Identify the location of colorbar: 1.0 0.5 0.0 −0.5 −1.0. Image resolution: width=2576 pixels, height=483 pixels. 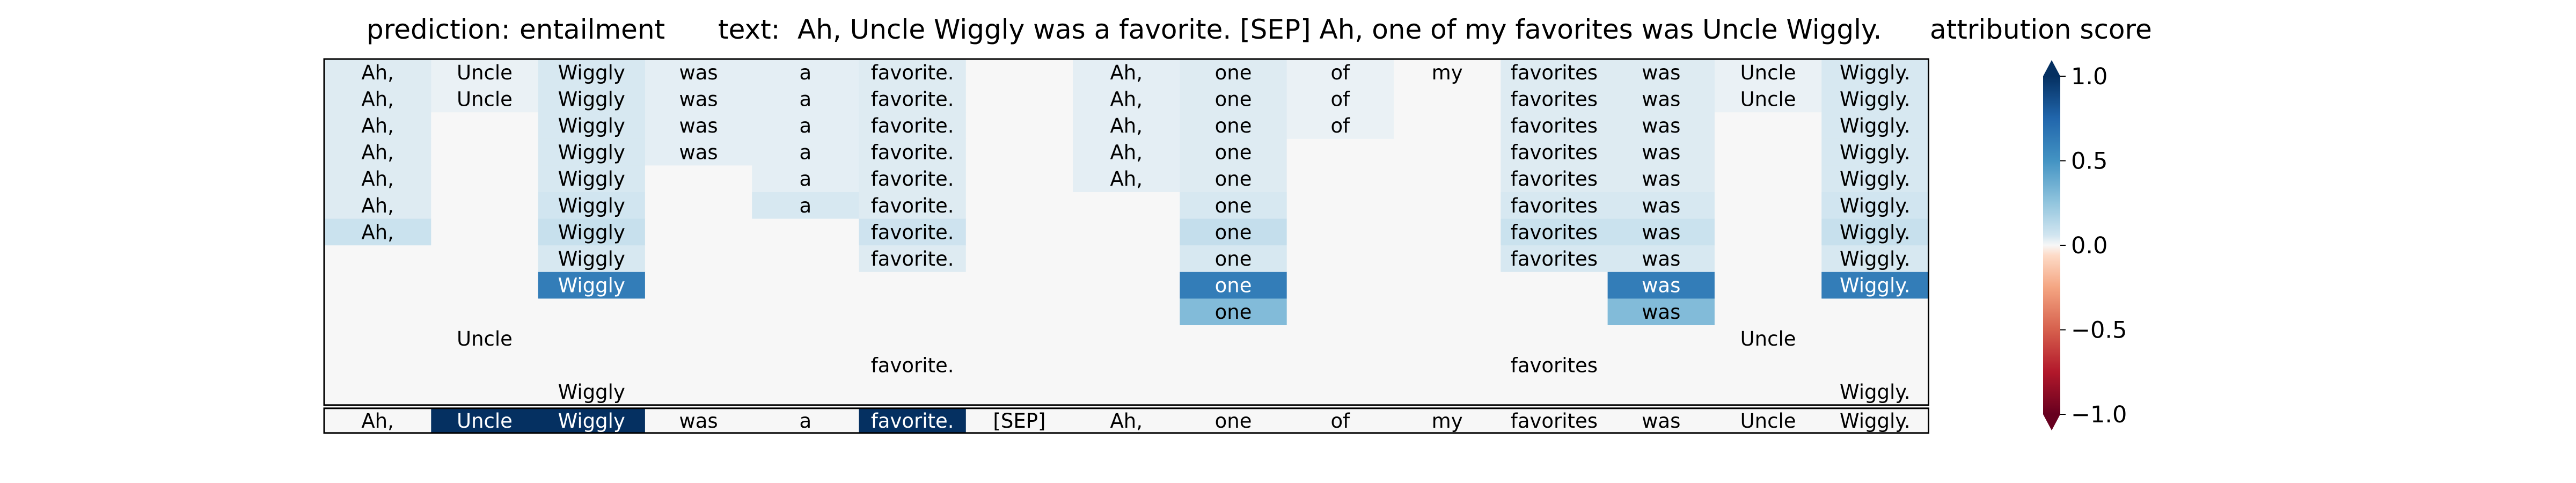
(2085, 245).